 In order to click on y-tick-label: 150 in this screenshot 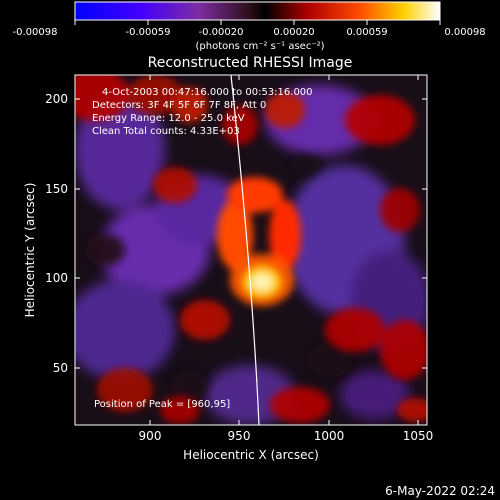, I will do `click(56, 189)`.